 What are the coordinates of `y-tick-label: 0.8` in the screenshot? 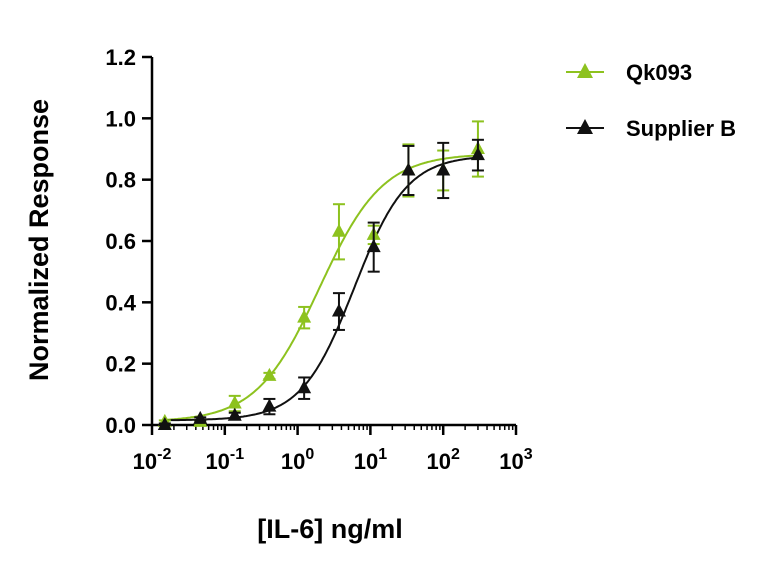 It's located at (120, 180).